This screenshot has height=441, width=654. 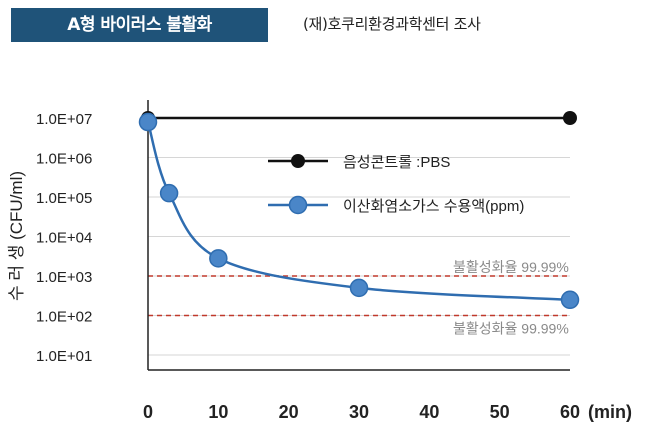 What do you see at coordinates (610, 412) in the screenshot?
I see `x-axis-unit: (min)` at bounding box center [610, 412].